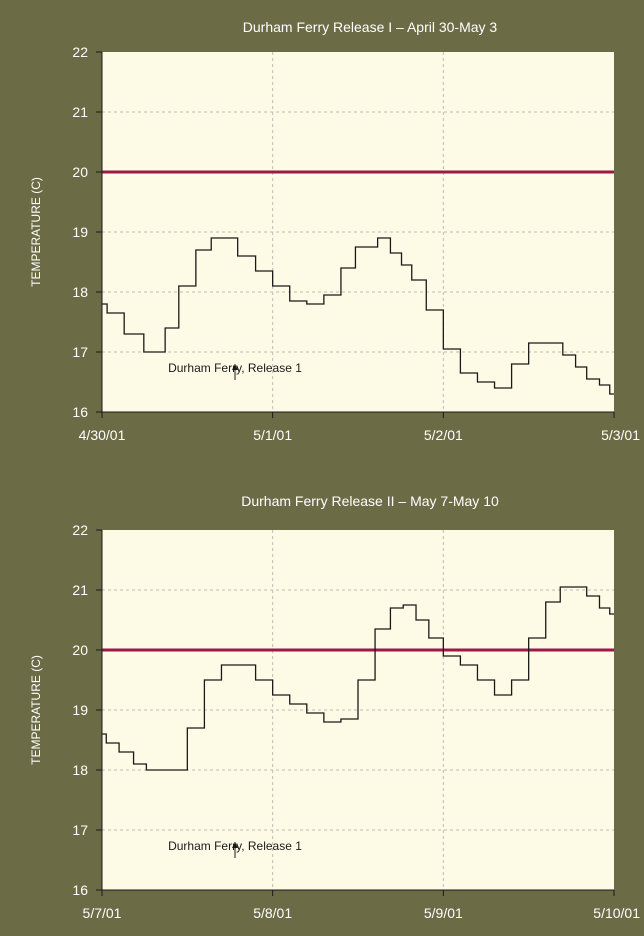  I want to click on chart-1-ylabel: TEMPERATURE (C), so click(36, 232).